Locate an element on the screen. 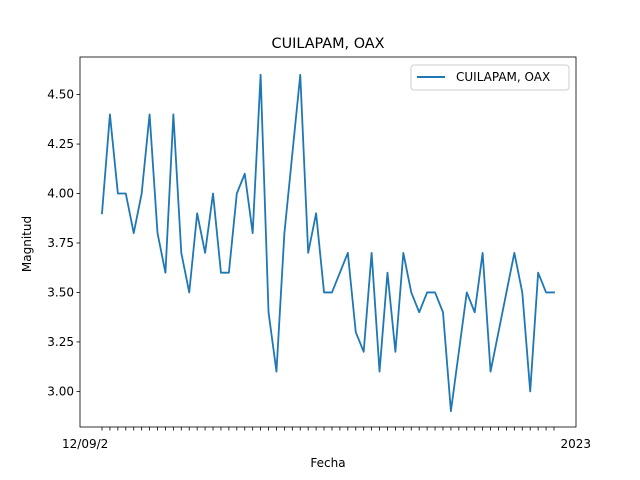  legend-frame is located at coordinates (490, 77).